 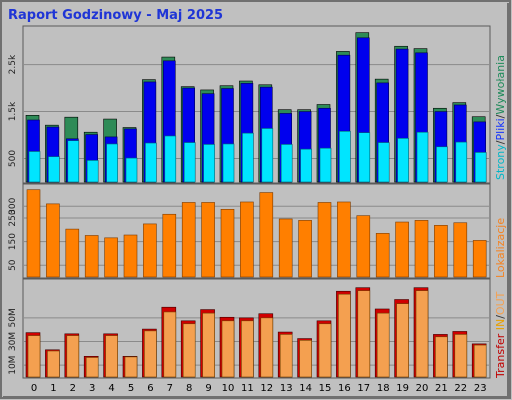 I want to click on y-tick-label: 2.5k, so click(x=13, y=64).